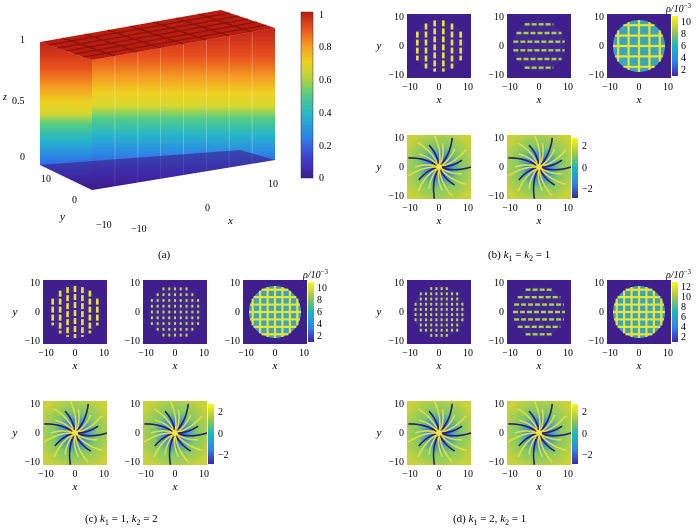 The height and width of the screenshot is (529, 700). I want to click on a-cbar-tick: 0.4, so click(325, 113).